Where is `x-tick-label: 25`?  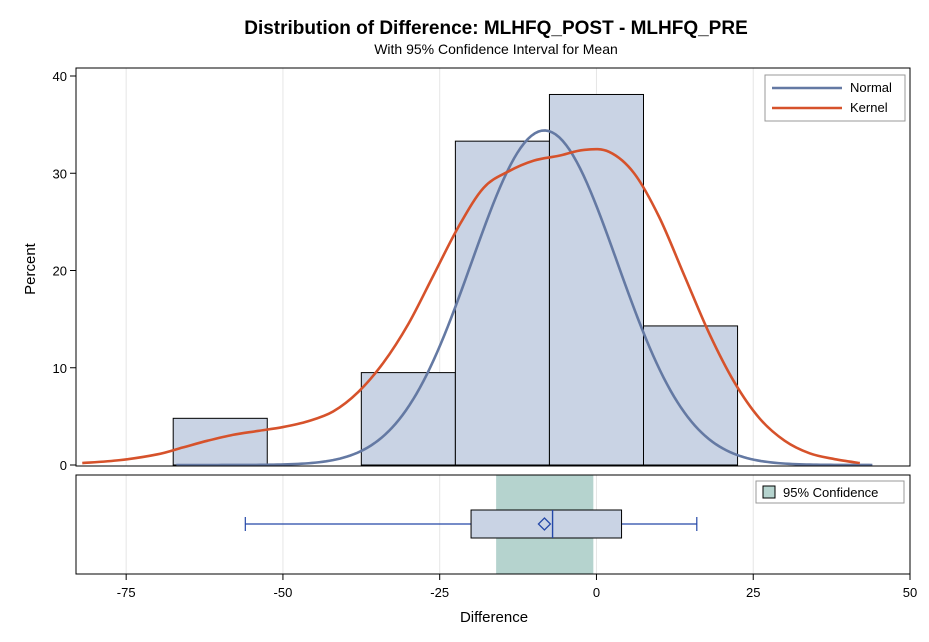 x-tick-label: 25 is located at coordinates (753, 592).